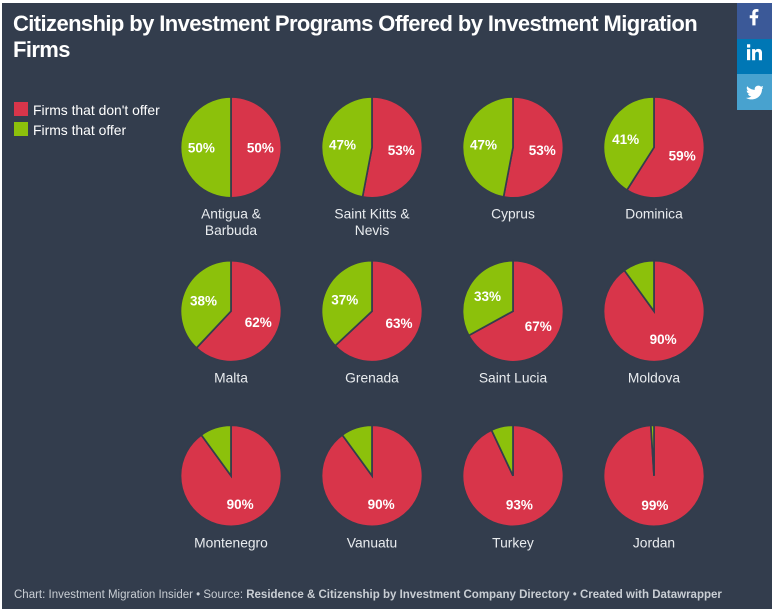 The image size is (774, 613). I want to click on svg-text: Saint Kitts &, so click(371, 214).